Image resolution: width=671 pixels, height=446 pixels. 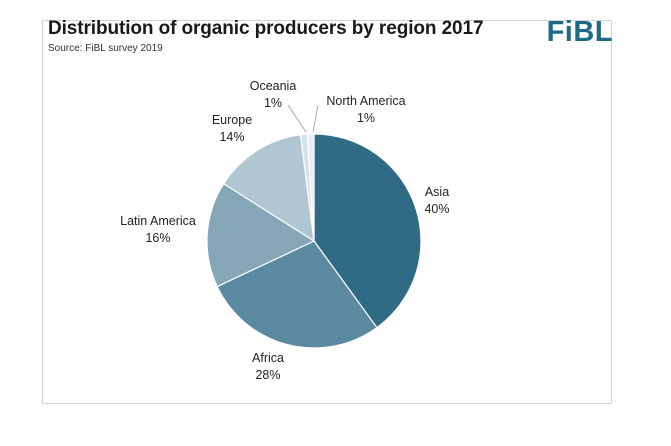 What do you see at coordinates (297, 118) in the screenshot?
I see `leader-line-oceania` at bounding box center [297, 118].